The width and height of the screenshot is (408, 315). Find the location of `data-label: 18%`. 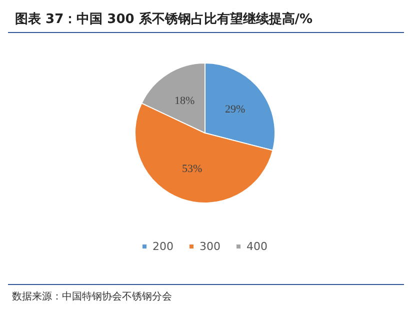

data-label: 18% is located at coordinates (184, 100).